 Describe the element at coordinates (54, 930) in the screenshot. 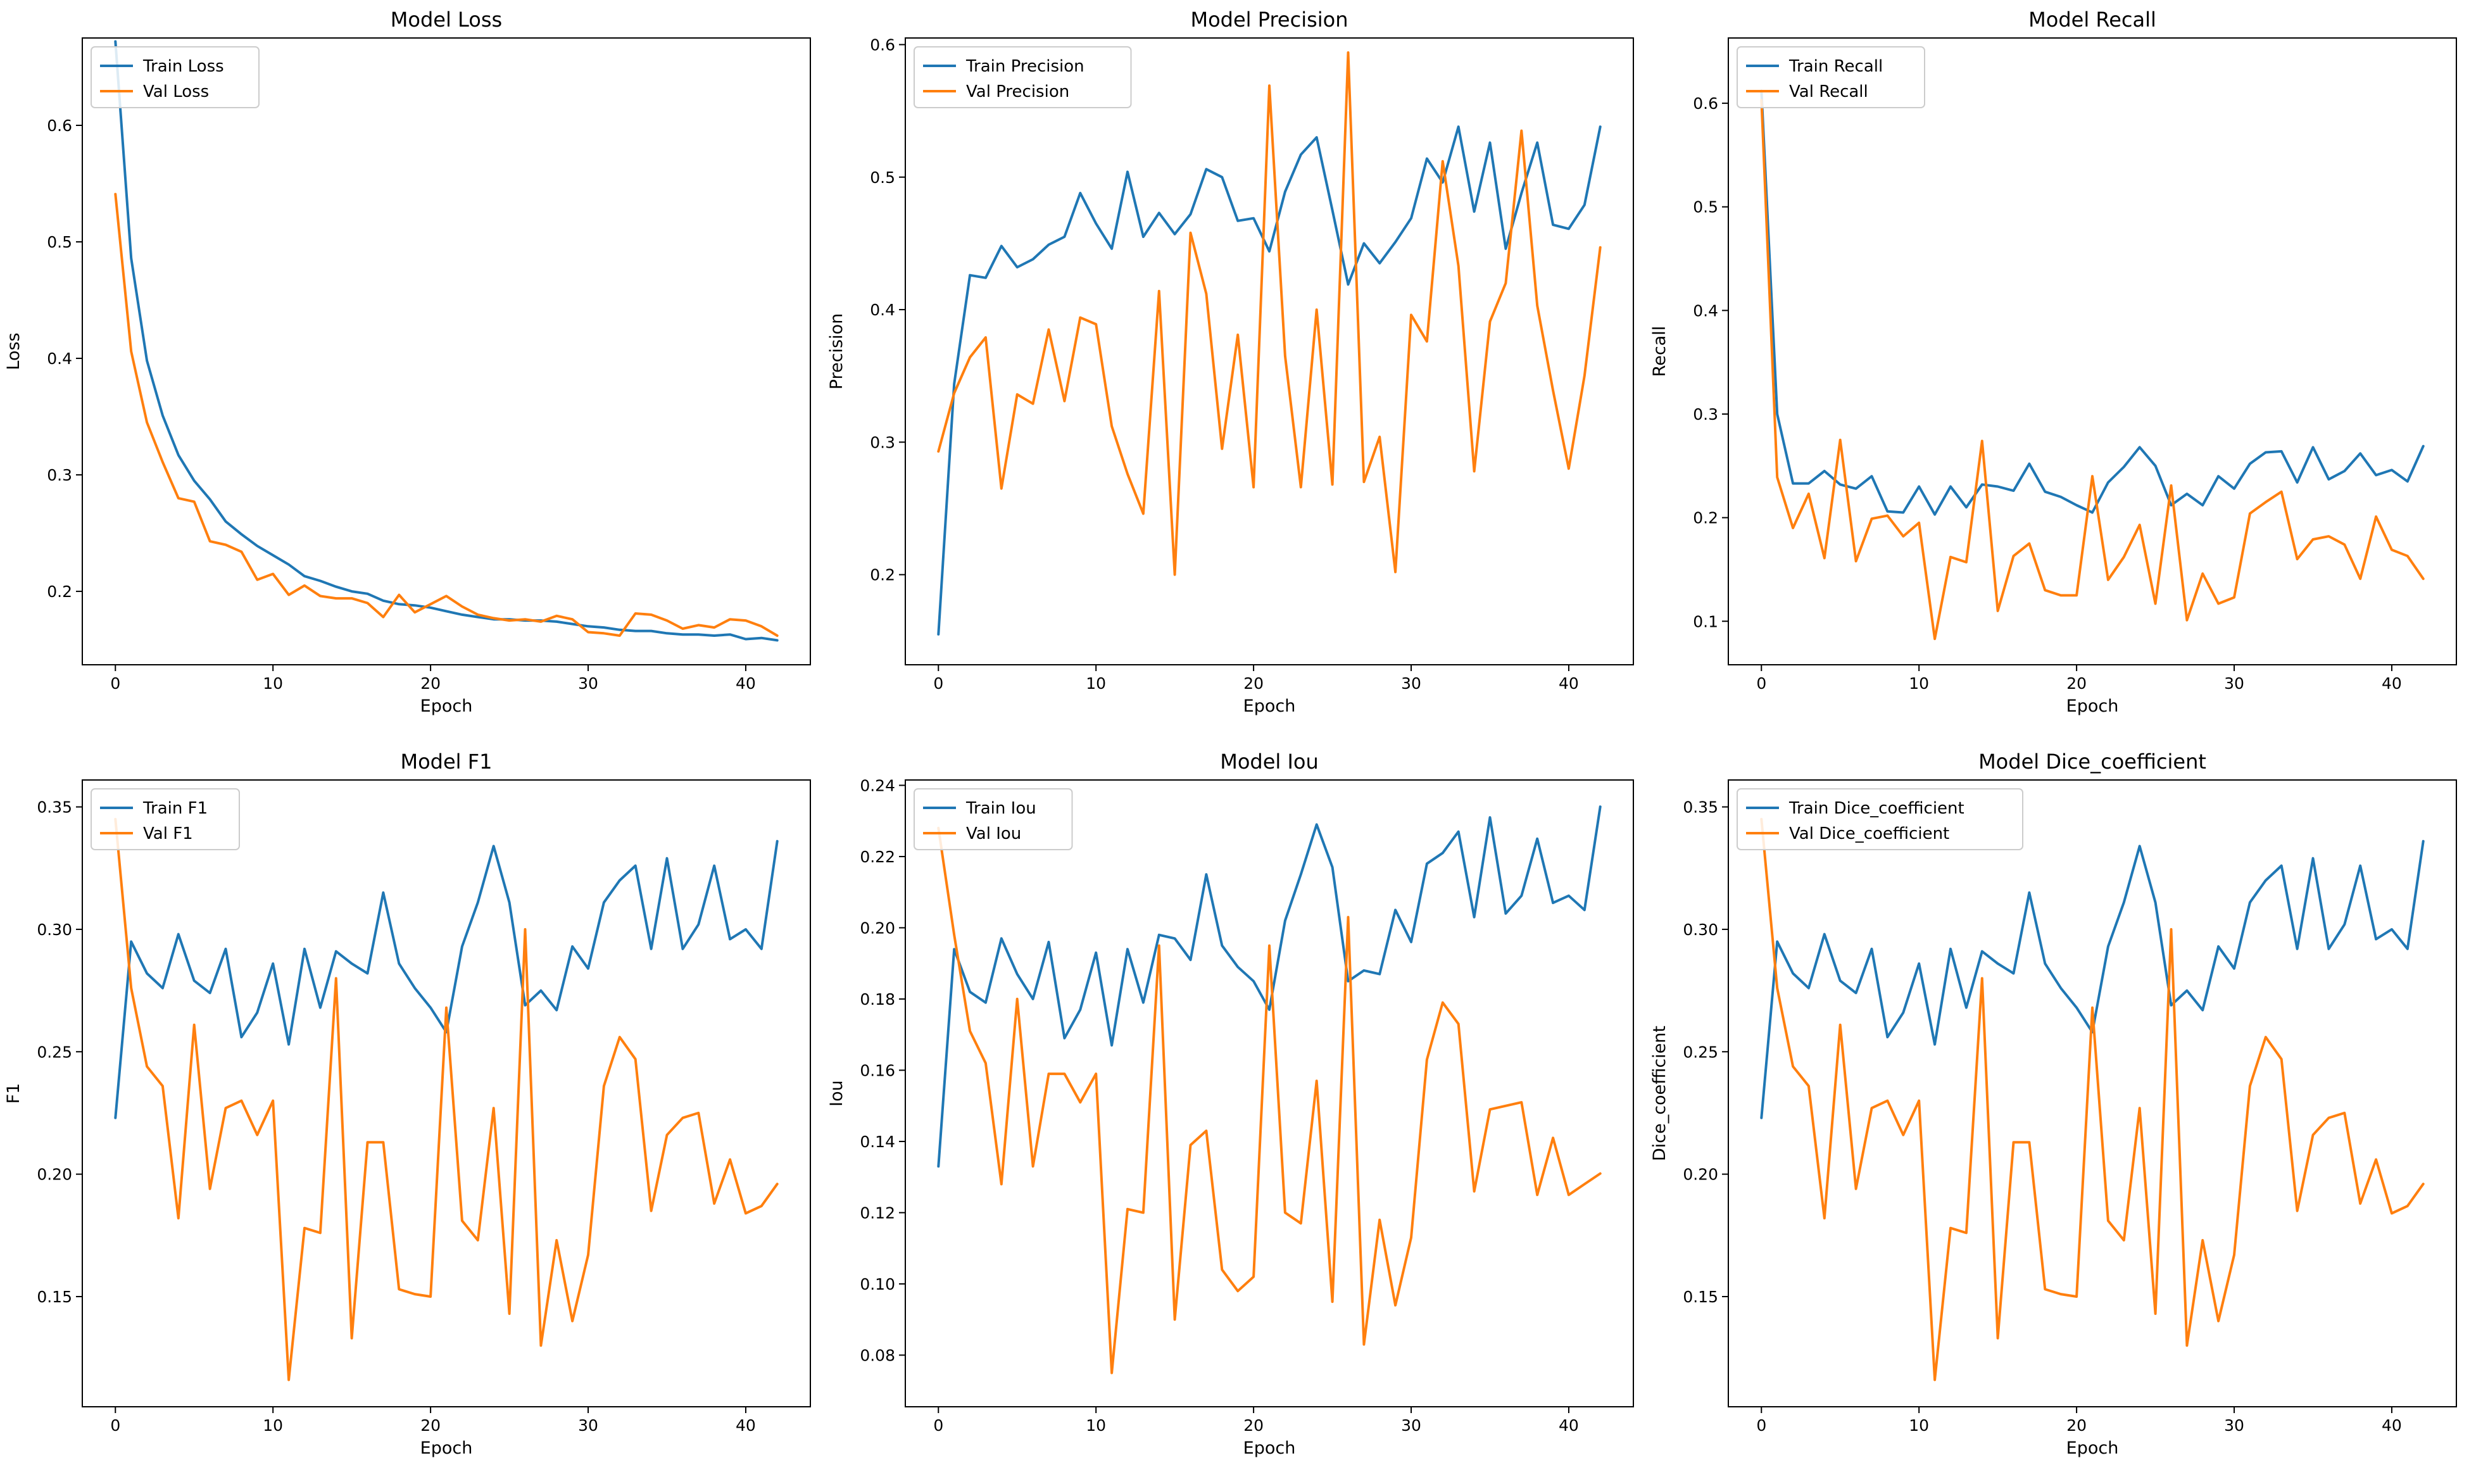

I see `y-tick-label: 0.30` at that location.